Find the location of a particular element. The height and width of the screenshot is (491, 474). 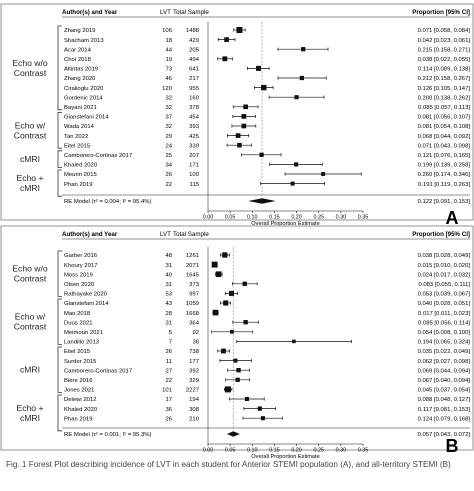

study-name: Phan 2019 is located at coordinates (78, 185).